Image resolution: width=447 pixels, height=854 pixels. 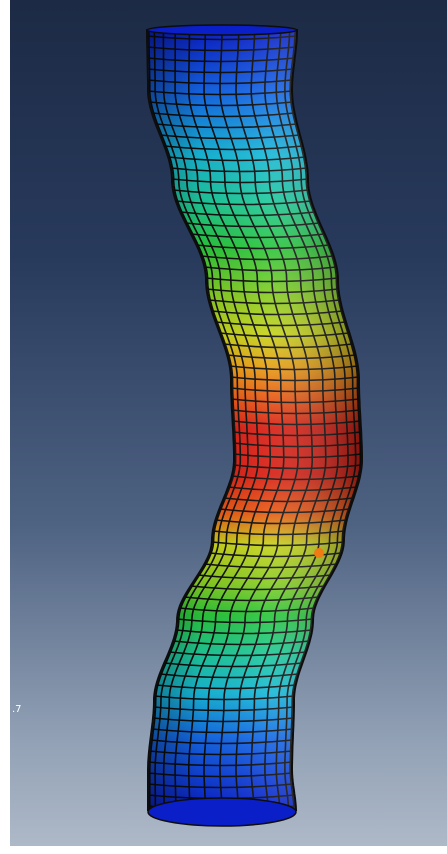 I want to click on edge-text-fragment: .7, so click(x=17, y=709).